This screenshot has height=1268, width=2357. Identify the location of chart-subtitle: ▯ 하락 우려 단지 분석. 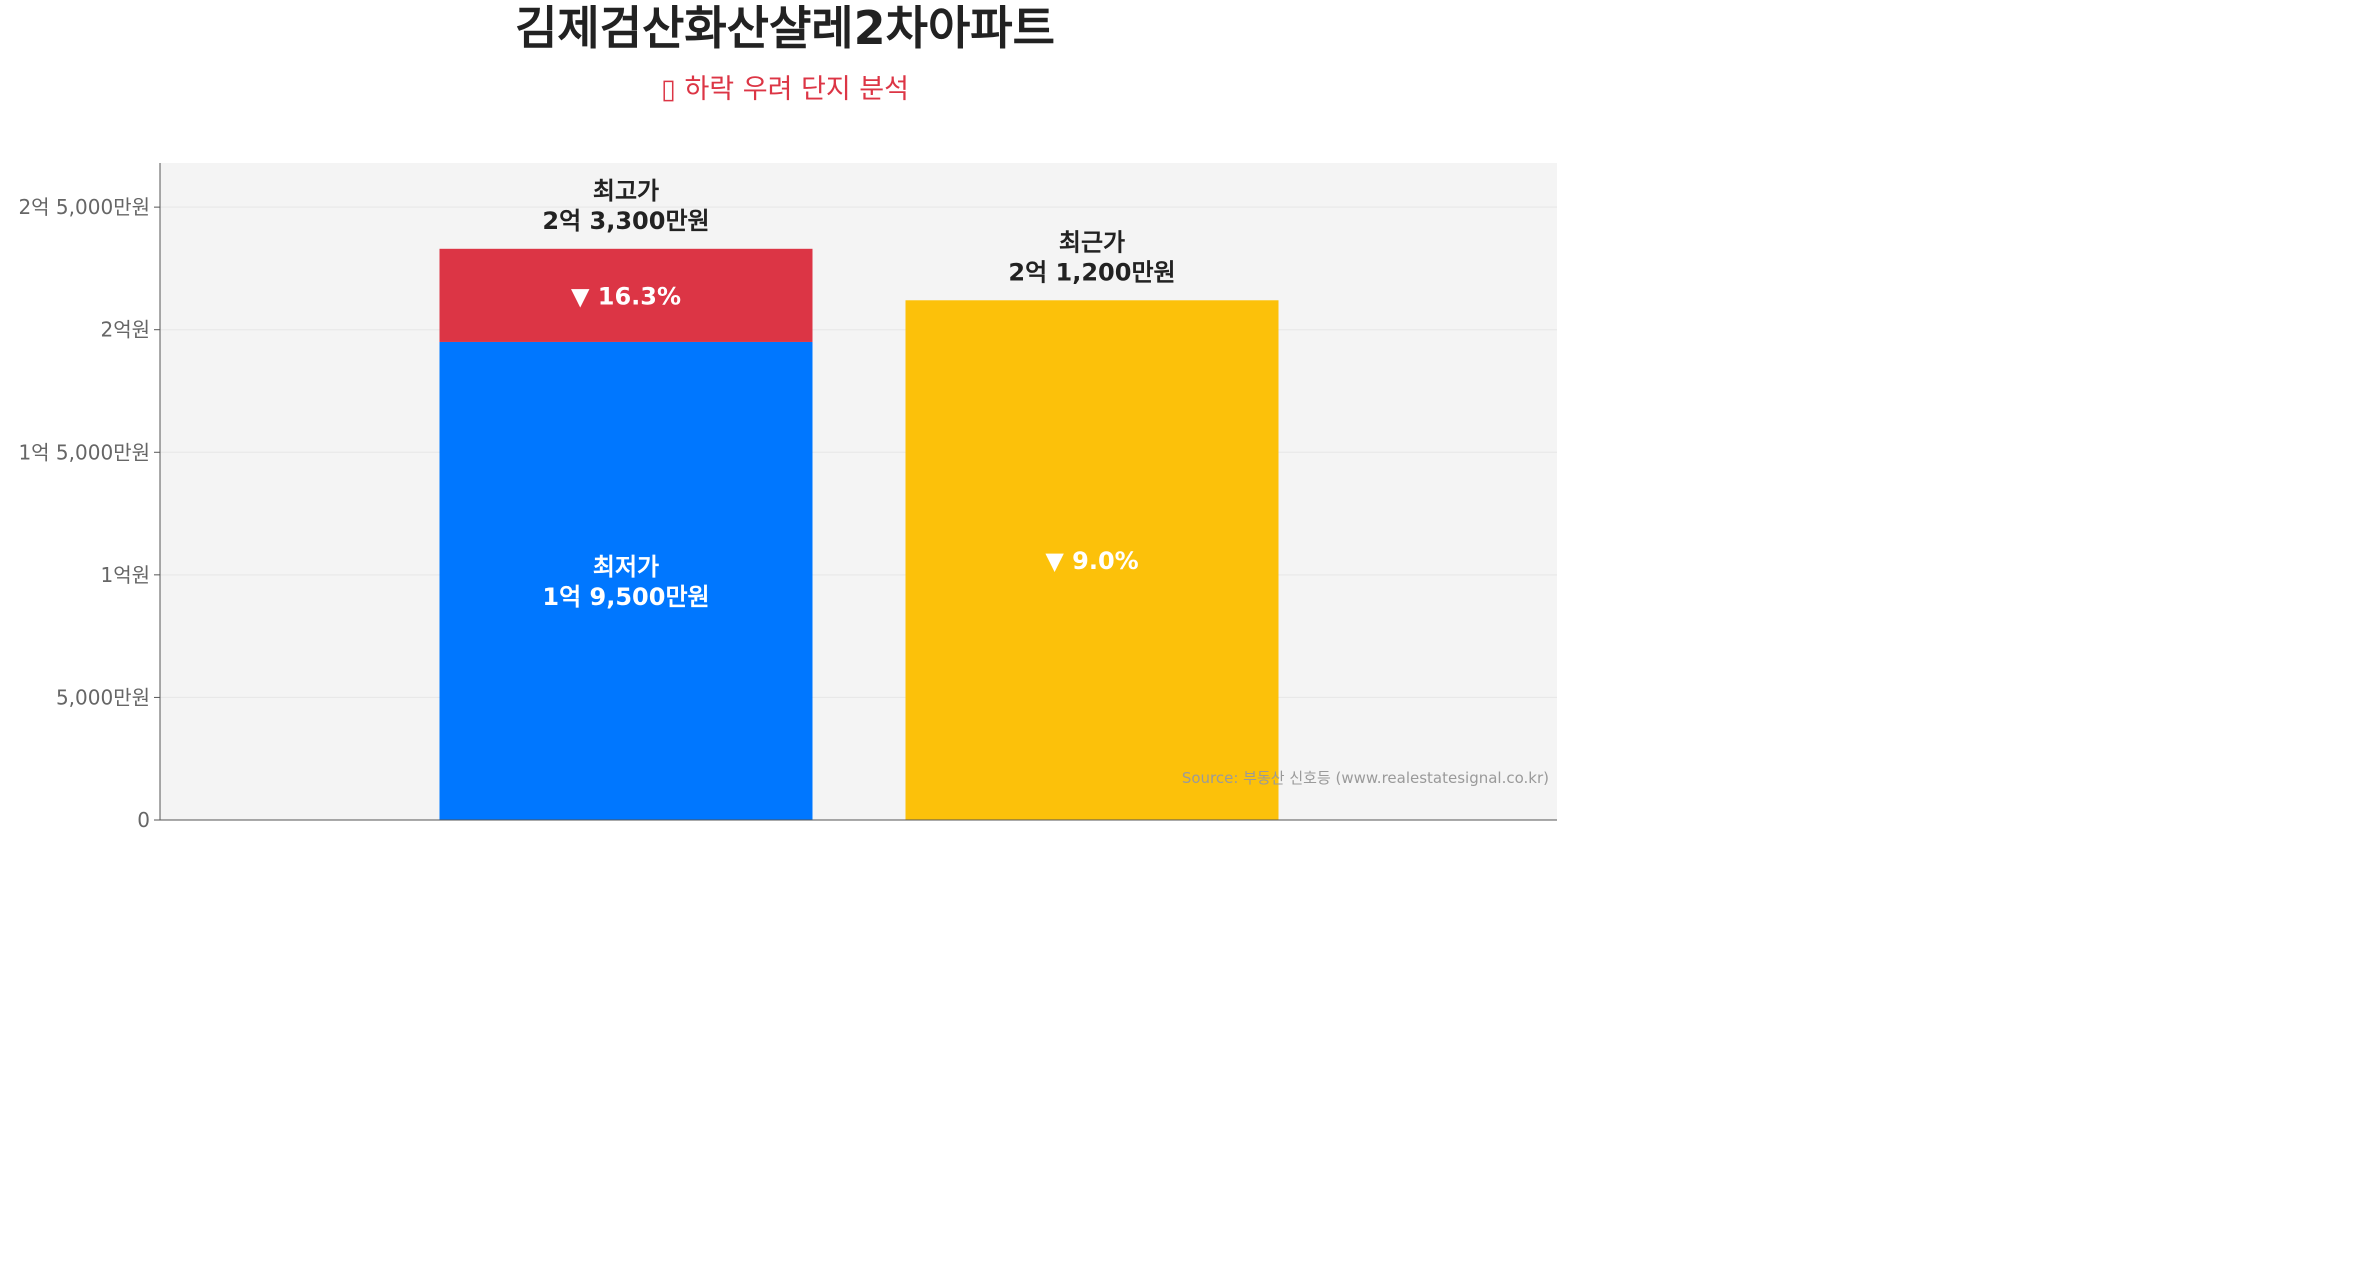
(785, 89).